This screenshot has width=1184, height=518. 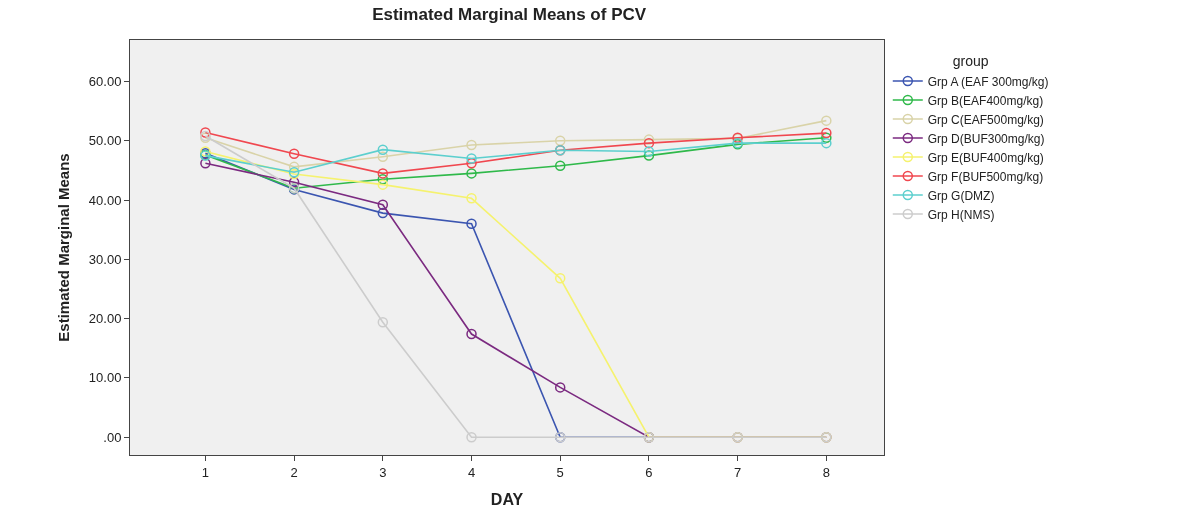 What do you see at coordinates (509, 14) in the screenshot?
I see `chart-title: Estimated Marginal Means of PCV` at bounding box center [509, 14].